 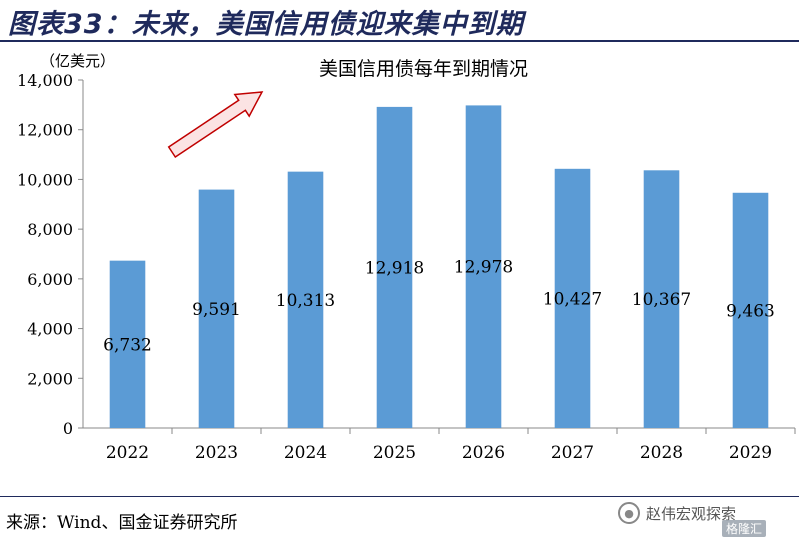 I want to click on x-tick-label: 2026, so click(x=483, y=453).